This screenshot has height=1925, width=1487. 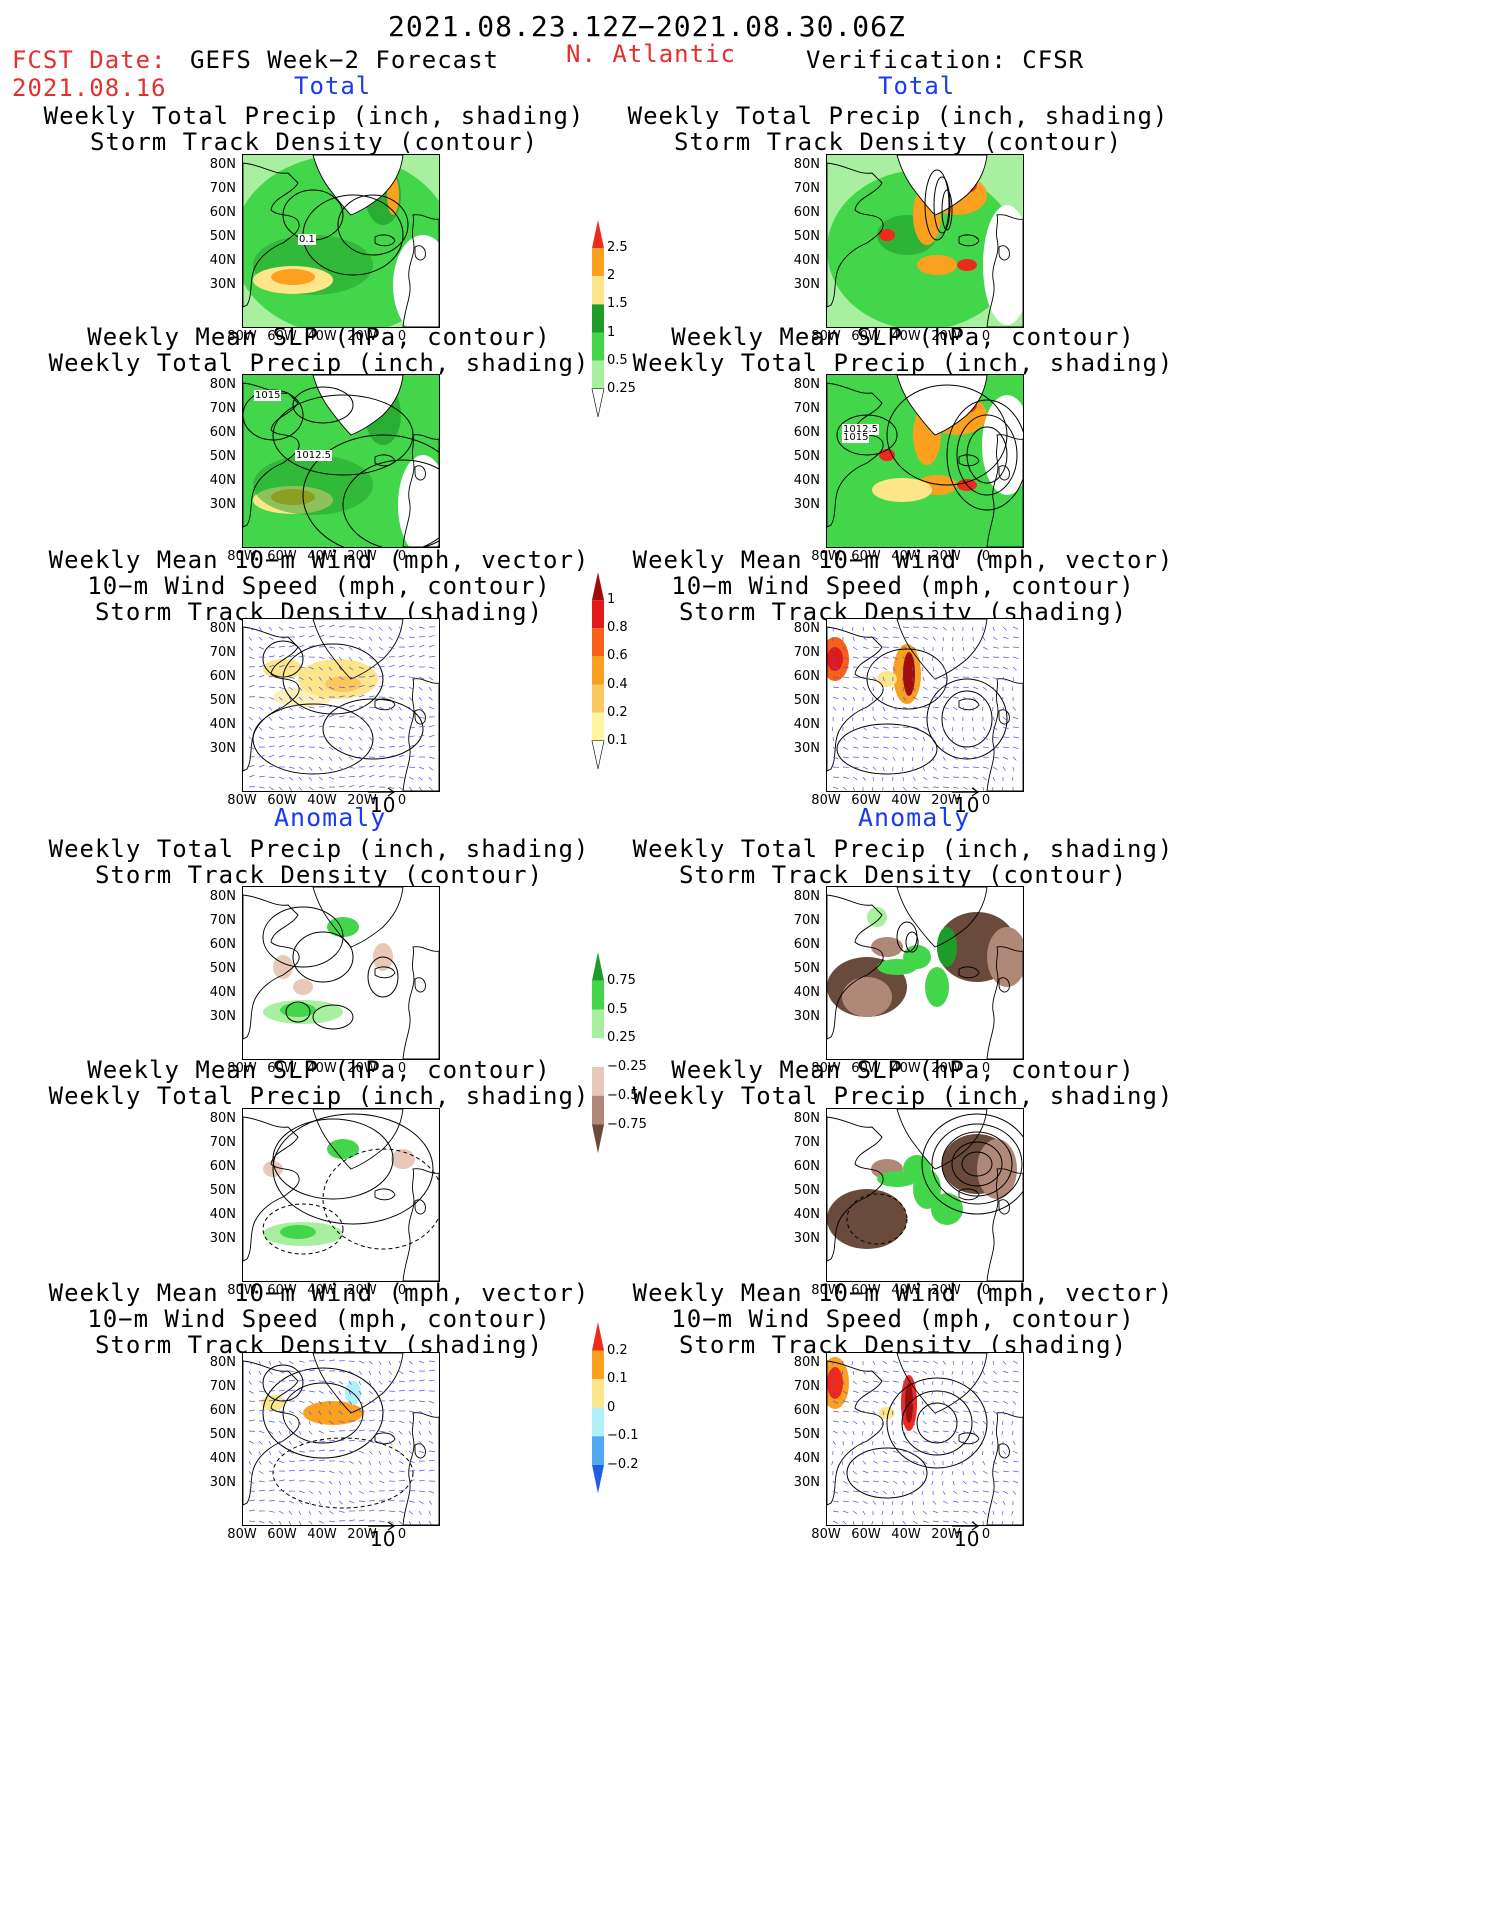 I want to click on map-total-cfsr-slp, so click(x=925, y=461).